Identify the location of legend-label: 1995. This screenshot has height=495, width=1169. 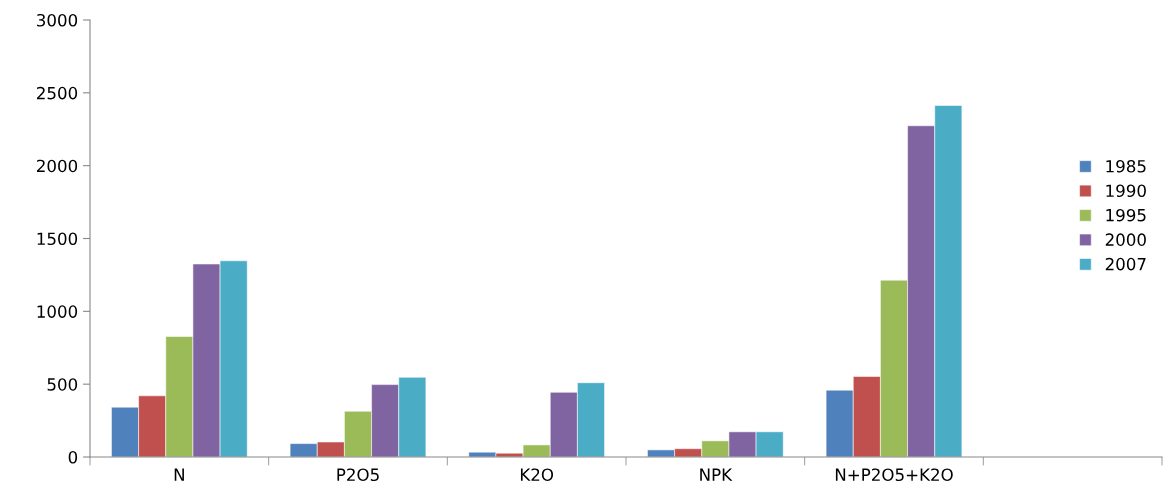
(1126, 215).